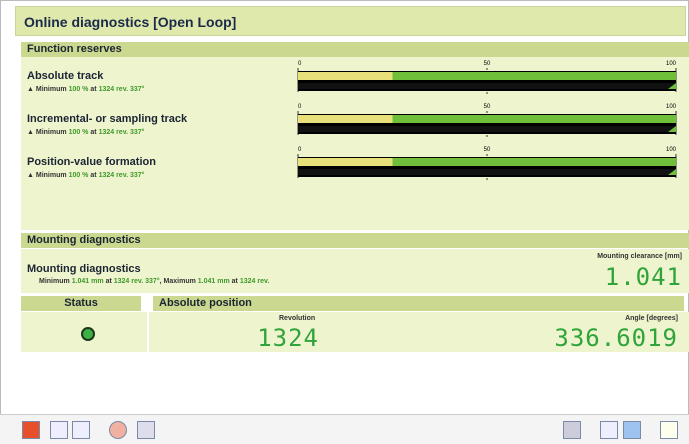  I want to click on revolution-display: 1324, so click(288, 338).